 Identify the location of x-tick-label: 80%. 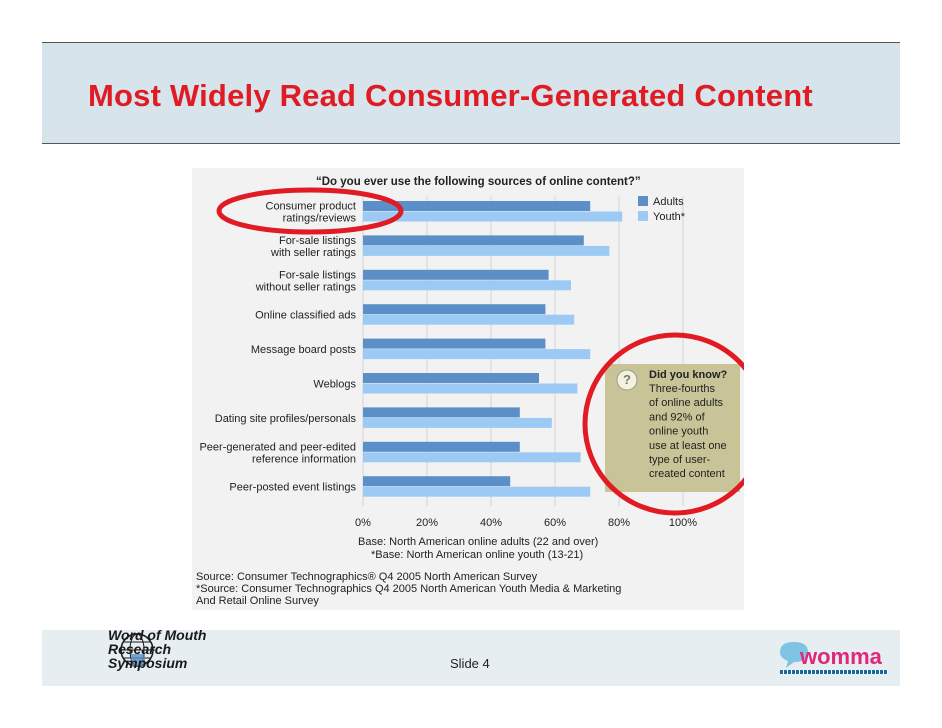
(619, 523).